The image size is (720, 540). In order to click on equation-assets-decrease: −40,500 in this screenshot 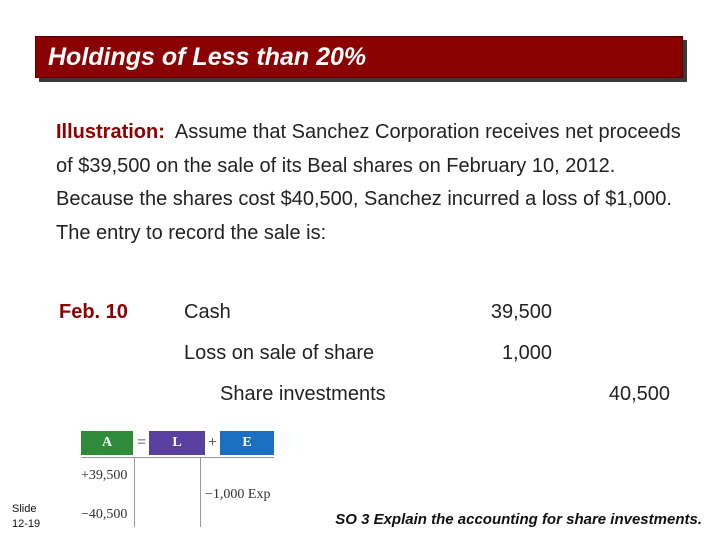, I will do `click(104, 514)`.